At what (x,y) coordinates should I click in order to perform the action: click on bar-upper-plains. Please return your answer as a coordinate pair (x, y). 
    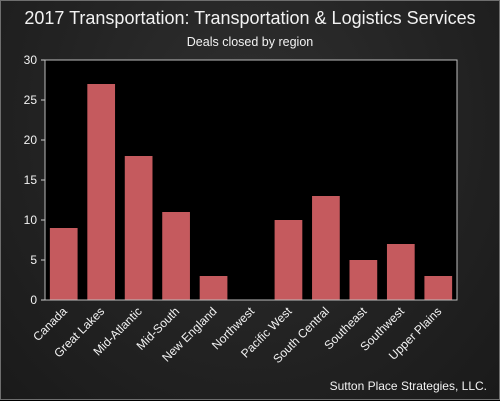
    Looking at the image, I should click on (438, 288).